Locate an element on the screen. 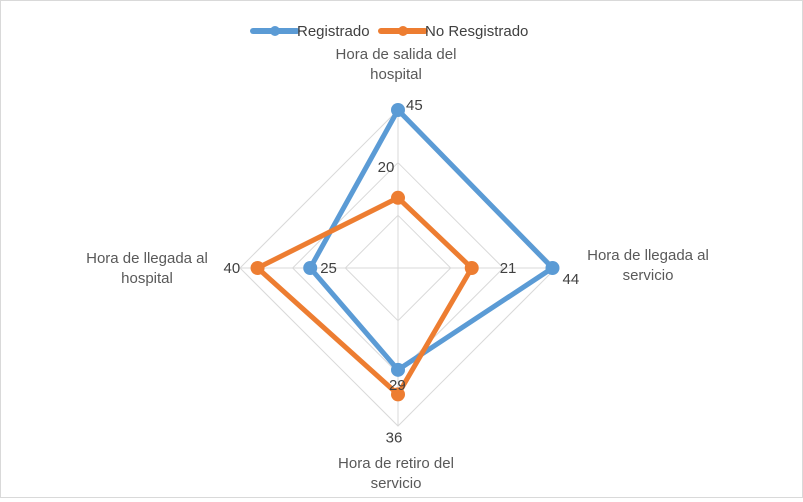 Image resolution: width=803 pixels, height=502 pixels. data-label-series-2-axis-3: 36 is located at coordinates (394, 437).